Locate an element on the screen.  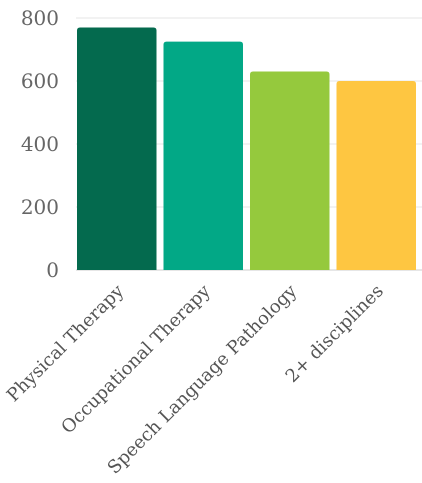
y-tick-label: 400 is located at coordinates (40, 144).